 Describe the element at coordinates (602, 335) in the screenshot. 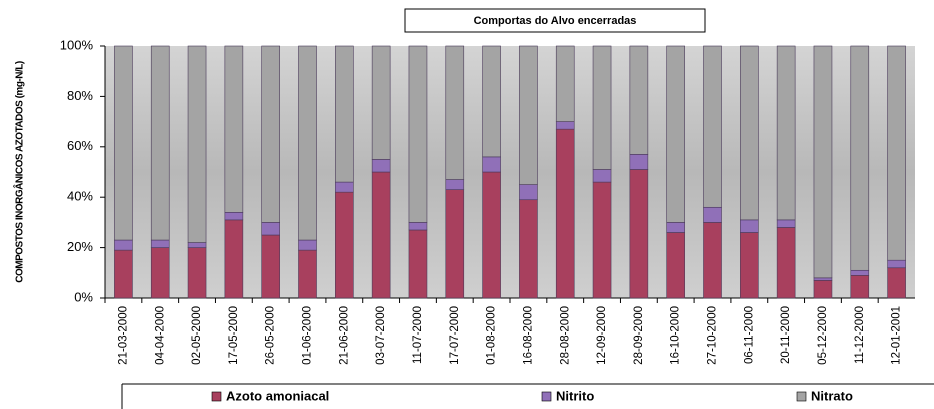

I see `x-tick-label: 12-09-2000` at that location.